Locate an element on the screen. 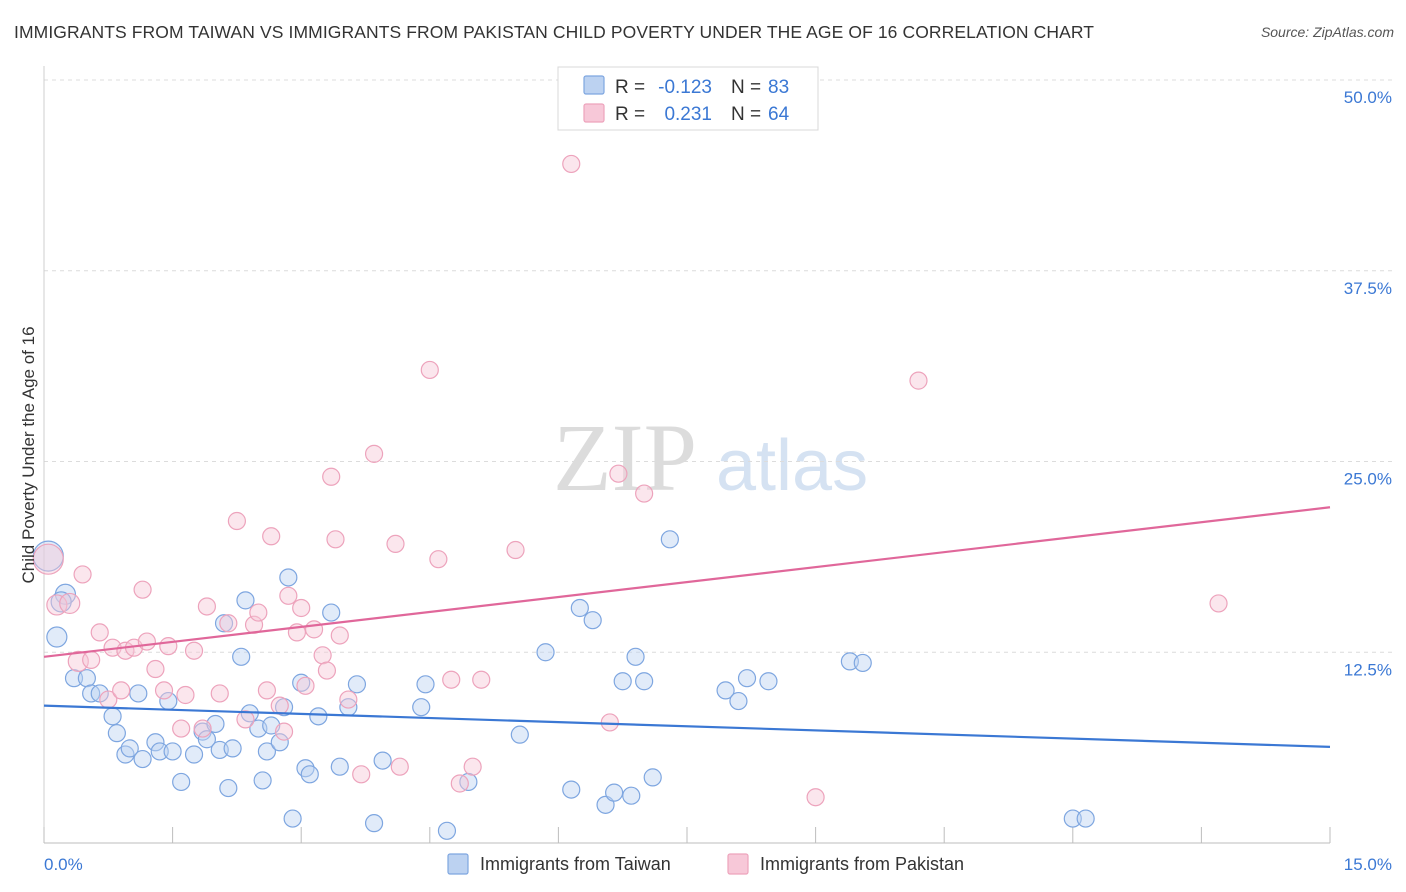 The width and height of the screenshot is (1406, 892). x-tick-label-1: 15.0% is located at coordinates (1368, 864).